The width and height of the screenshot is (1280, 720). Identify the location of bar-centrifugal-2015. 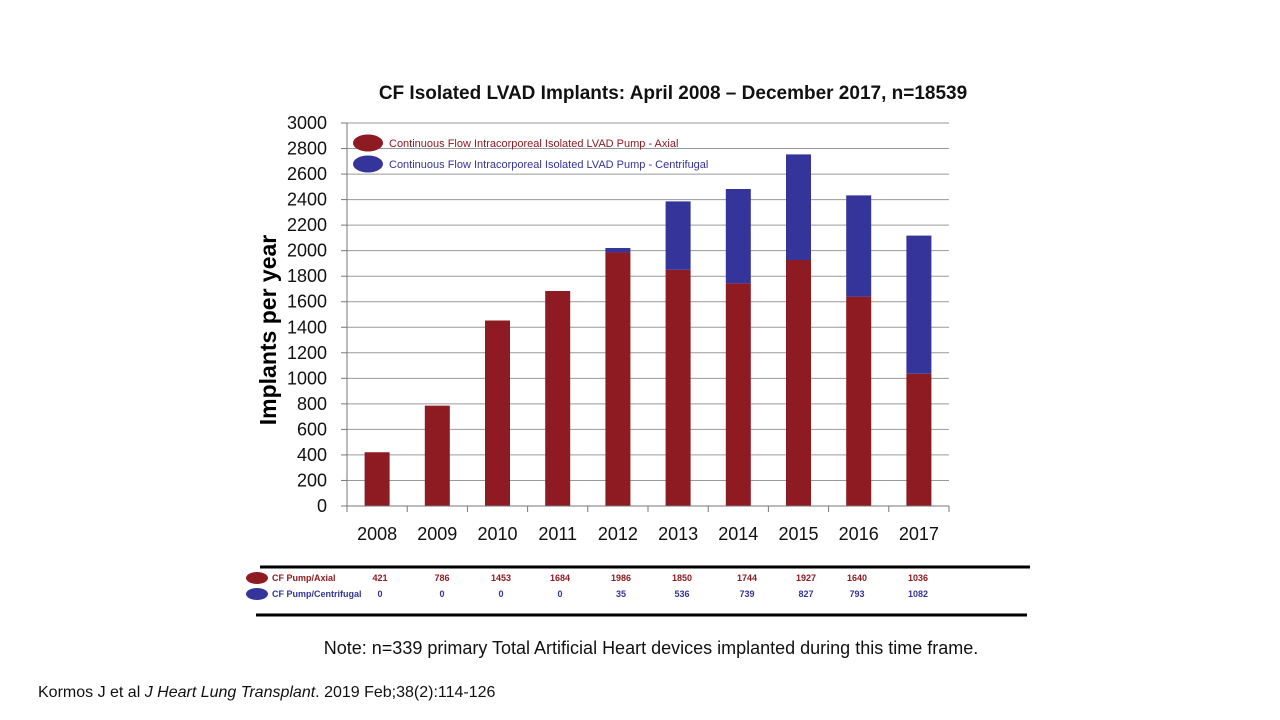
(798, 207).